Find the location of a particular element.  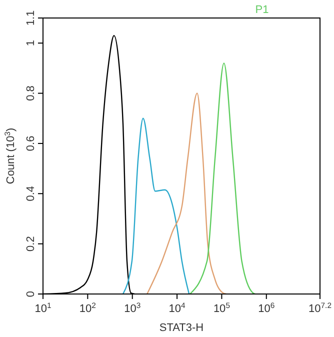

y-tick-label: 0.2 is located at coordinates (31, 244).